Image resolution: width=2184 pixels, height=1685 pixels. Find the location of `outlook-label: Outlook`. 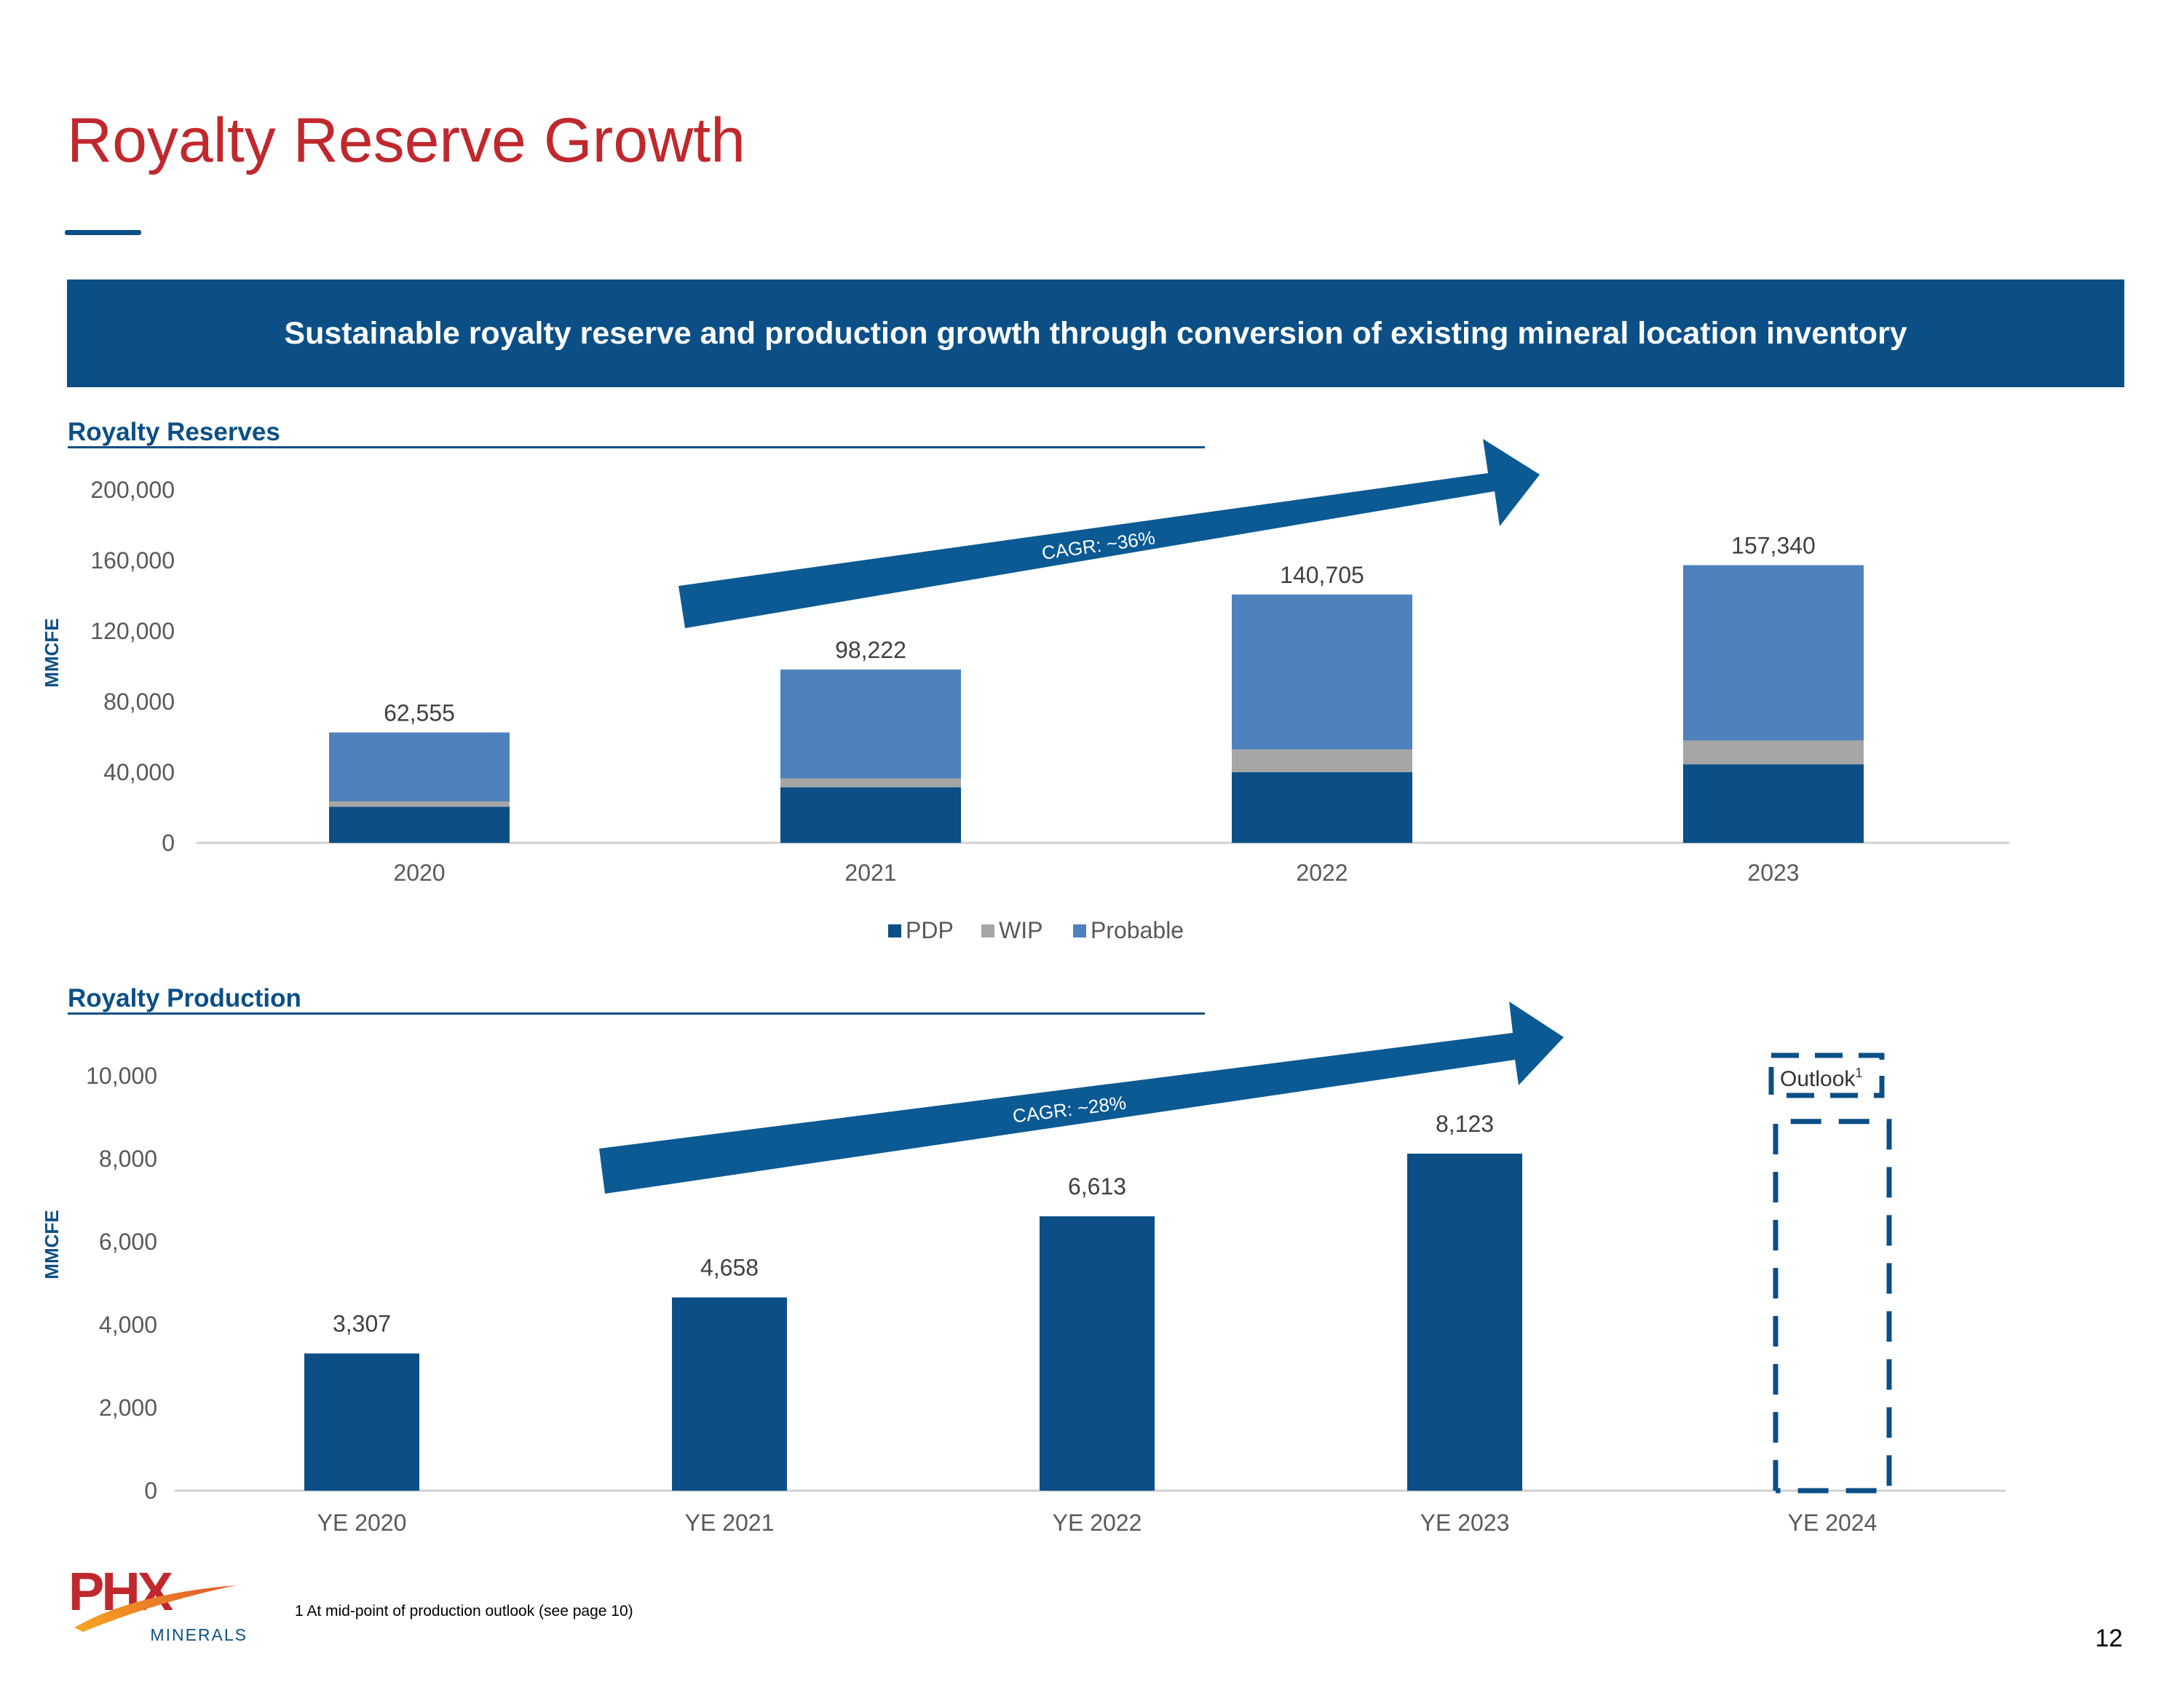

outlook-label: Outlook is located at coordinates (1818, 1079).